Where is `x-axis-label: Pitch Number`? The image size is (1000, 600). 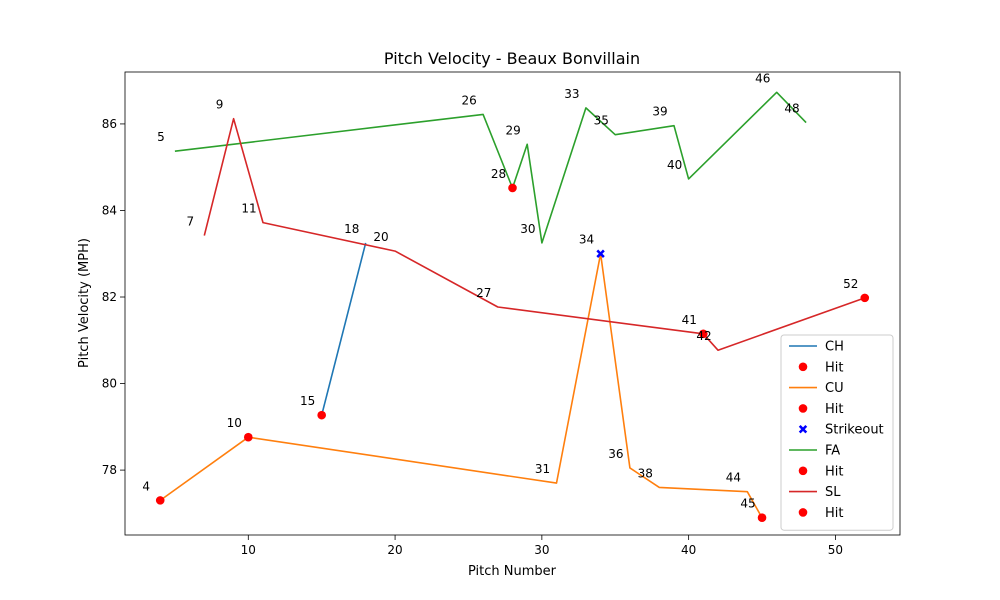
x-axis-label: Pitch Number is located at coordinates (512, 571).